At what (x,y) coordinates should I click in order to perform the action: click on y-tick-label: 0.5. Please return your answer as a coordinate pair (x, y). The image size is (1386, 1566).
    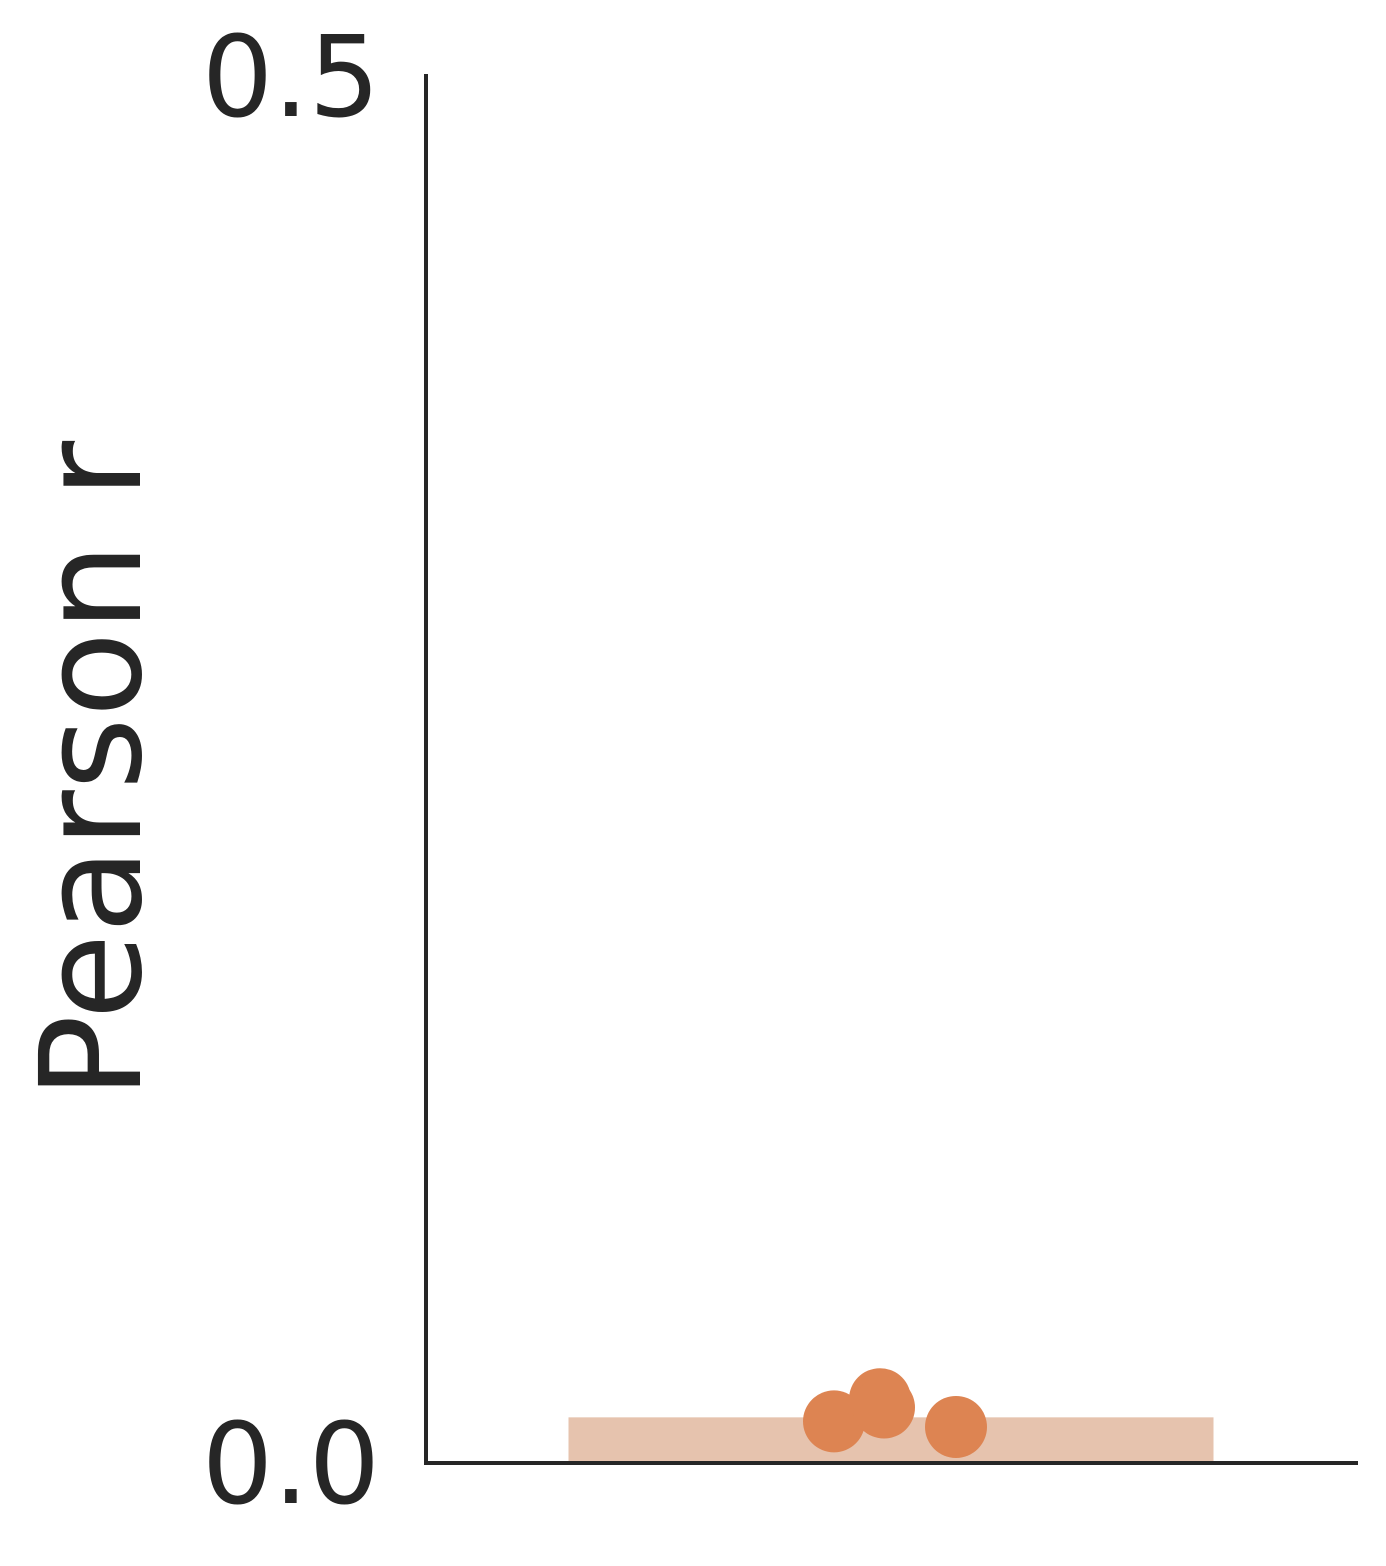
    Looking at the image, I should click on (291, 78).